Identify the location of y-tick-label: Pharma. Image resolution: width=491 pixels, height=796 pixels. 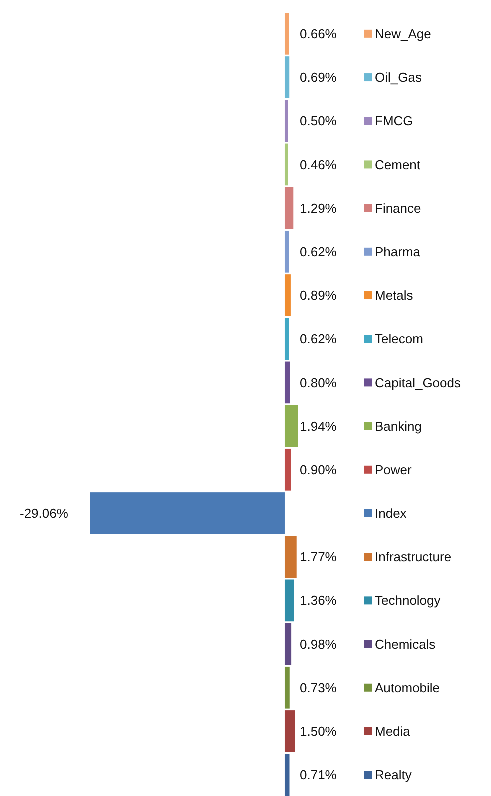
(398, 252).